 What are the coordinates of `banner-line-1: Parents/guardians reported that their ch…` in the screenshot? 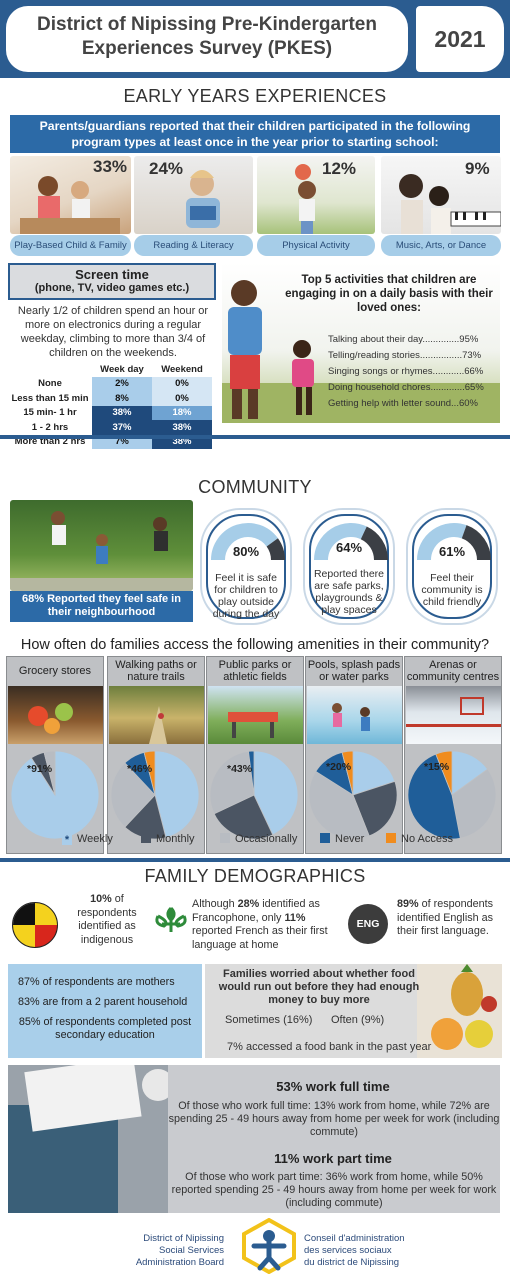 It's located at (255, 126).